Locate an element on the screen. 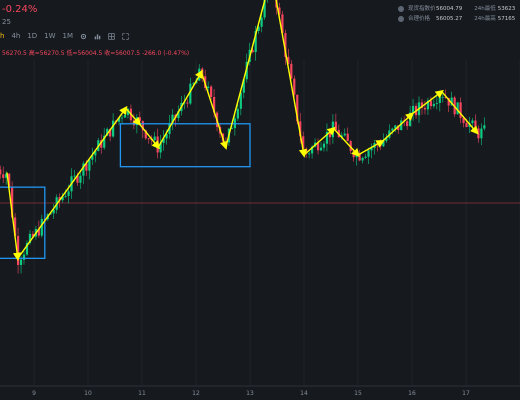  x-tick-label: 9 is located at coordinates (34, 393).